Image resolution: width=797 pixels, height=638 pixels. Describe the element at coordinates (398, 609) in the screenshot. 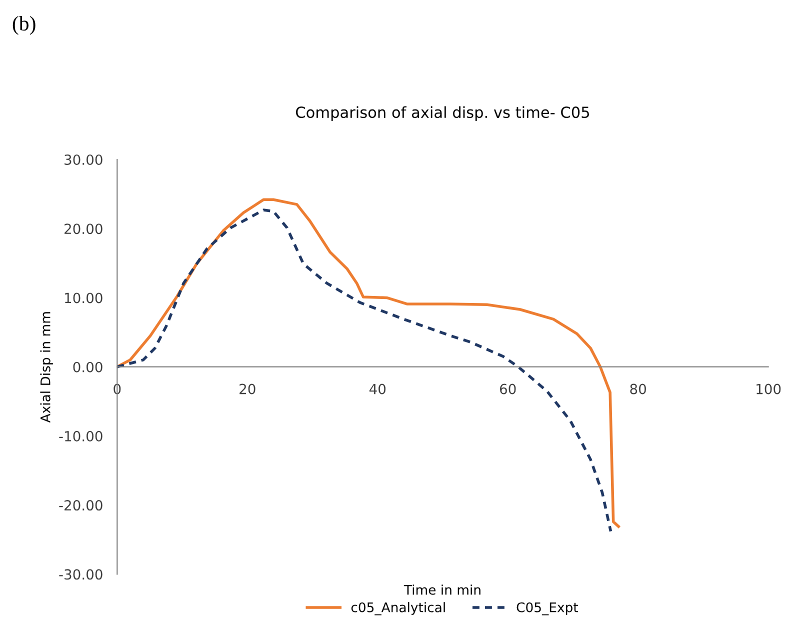

I see `legend-label: c05_Analytical` at that location.